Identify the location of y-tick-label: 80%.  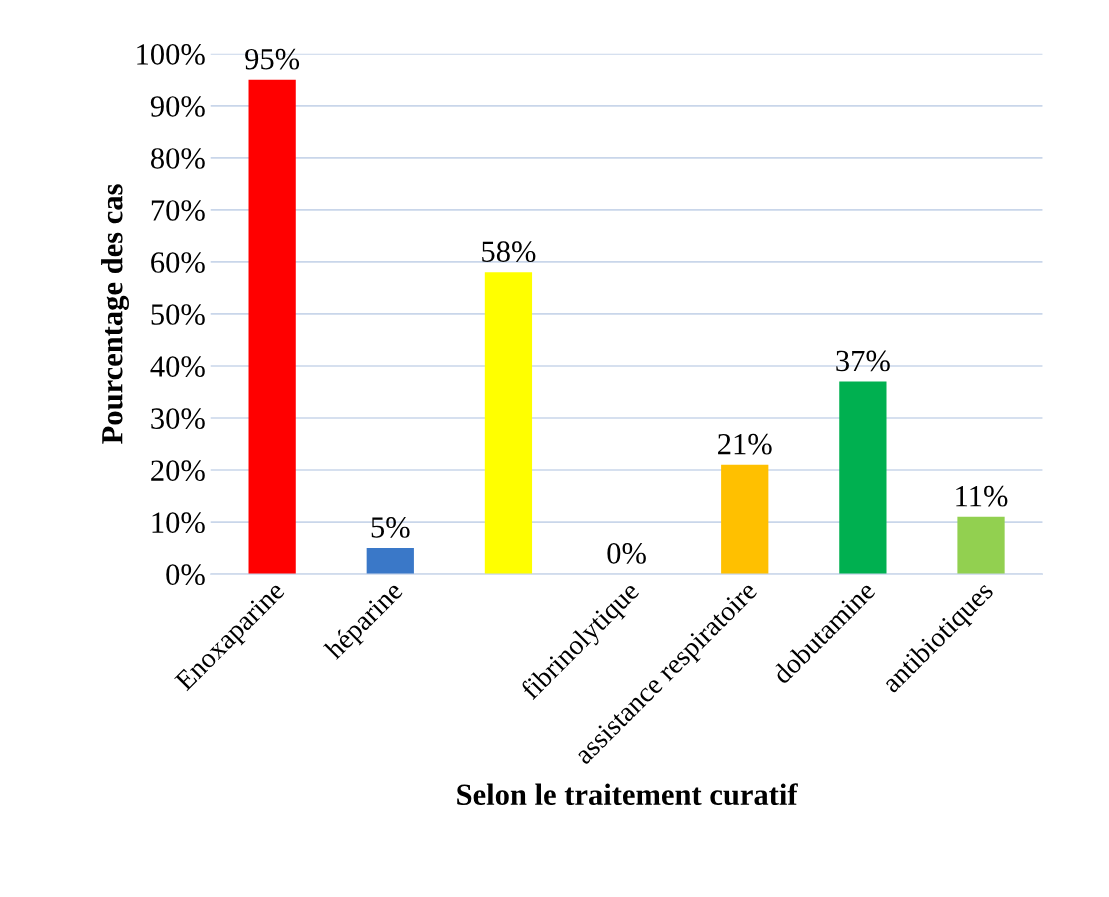
(178, 158).